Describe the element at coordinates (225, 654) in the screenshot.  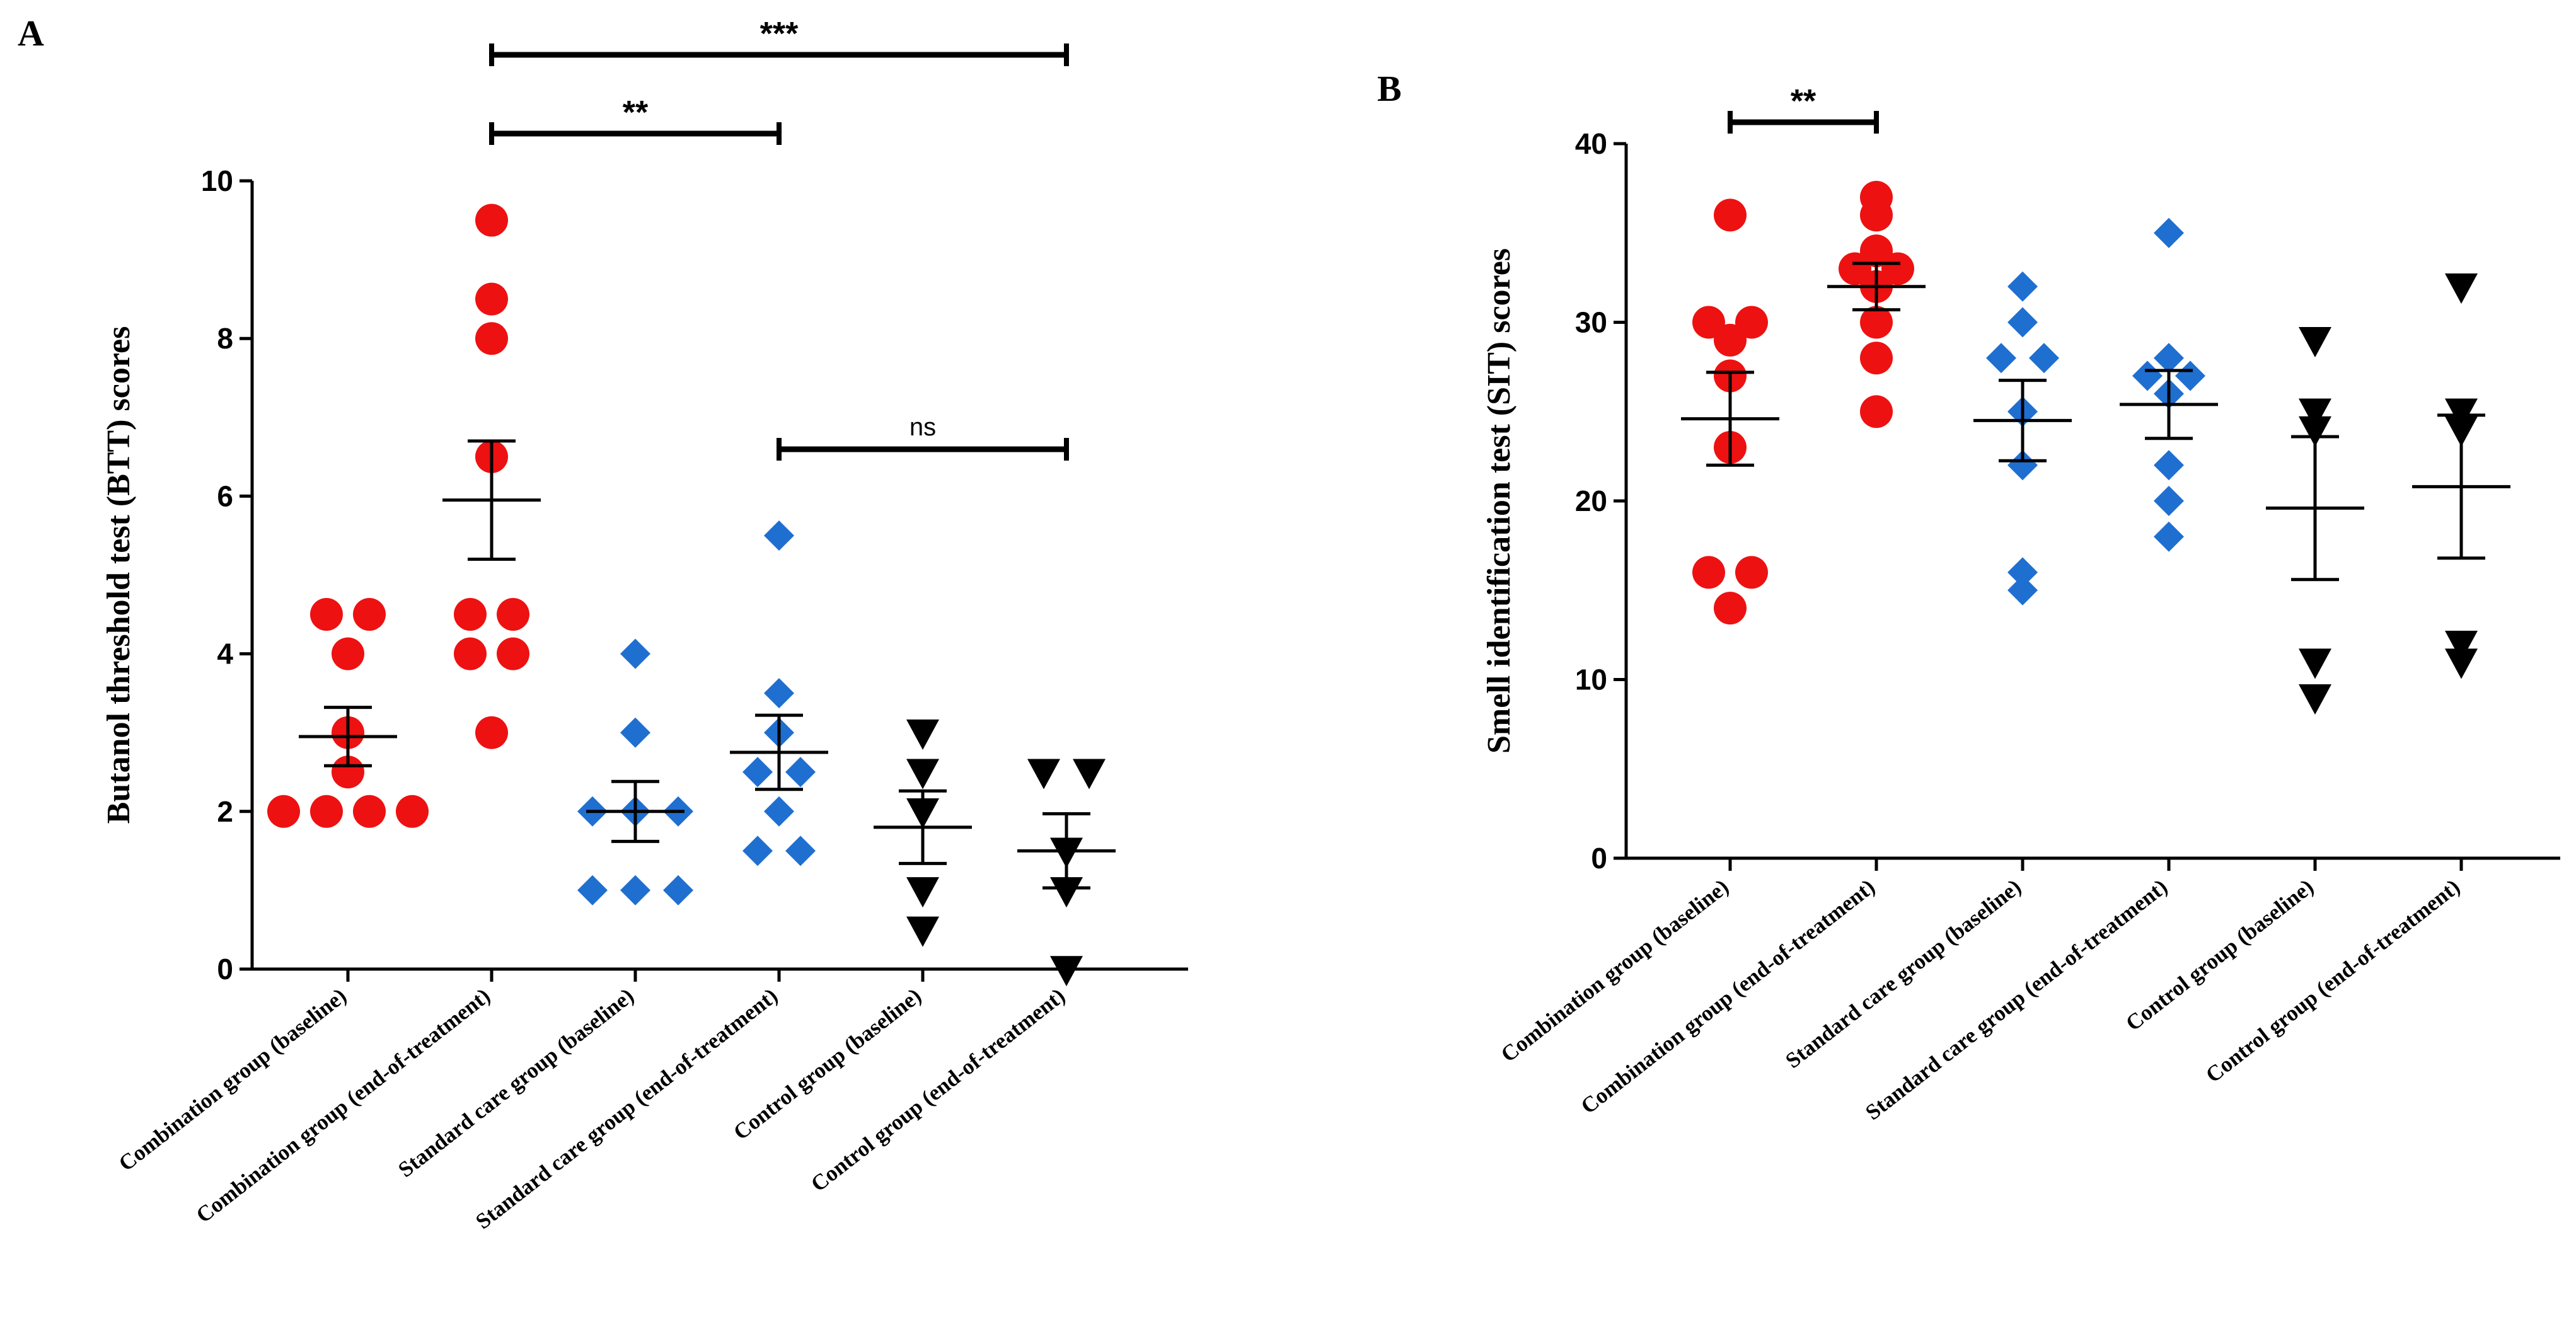
I see `y-tick-label: 4` at that location.